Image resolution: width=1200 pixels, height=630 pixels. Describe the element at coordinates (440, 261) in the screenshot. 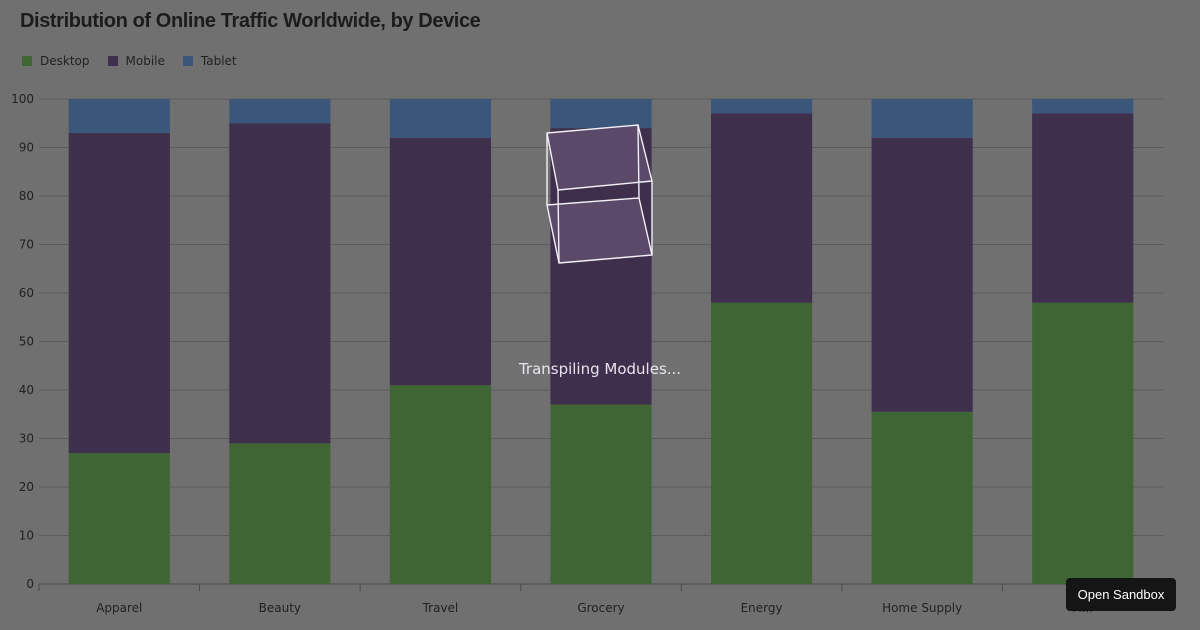

I see `bar-mobile-travel` at that location.